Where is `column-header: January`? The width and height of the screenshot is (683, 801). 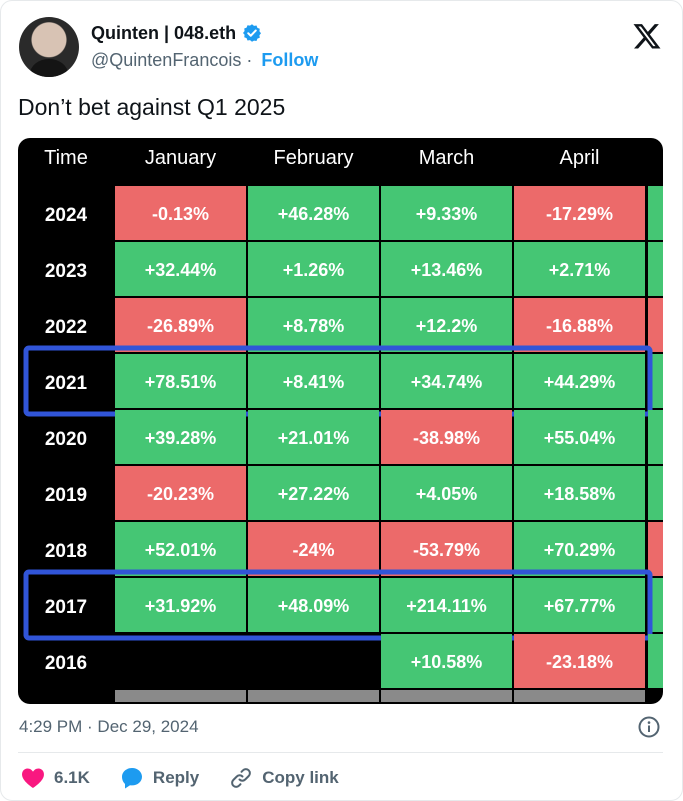 column-header: January is located at coordinates (180, 158).